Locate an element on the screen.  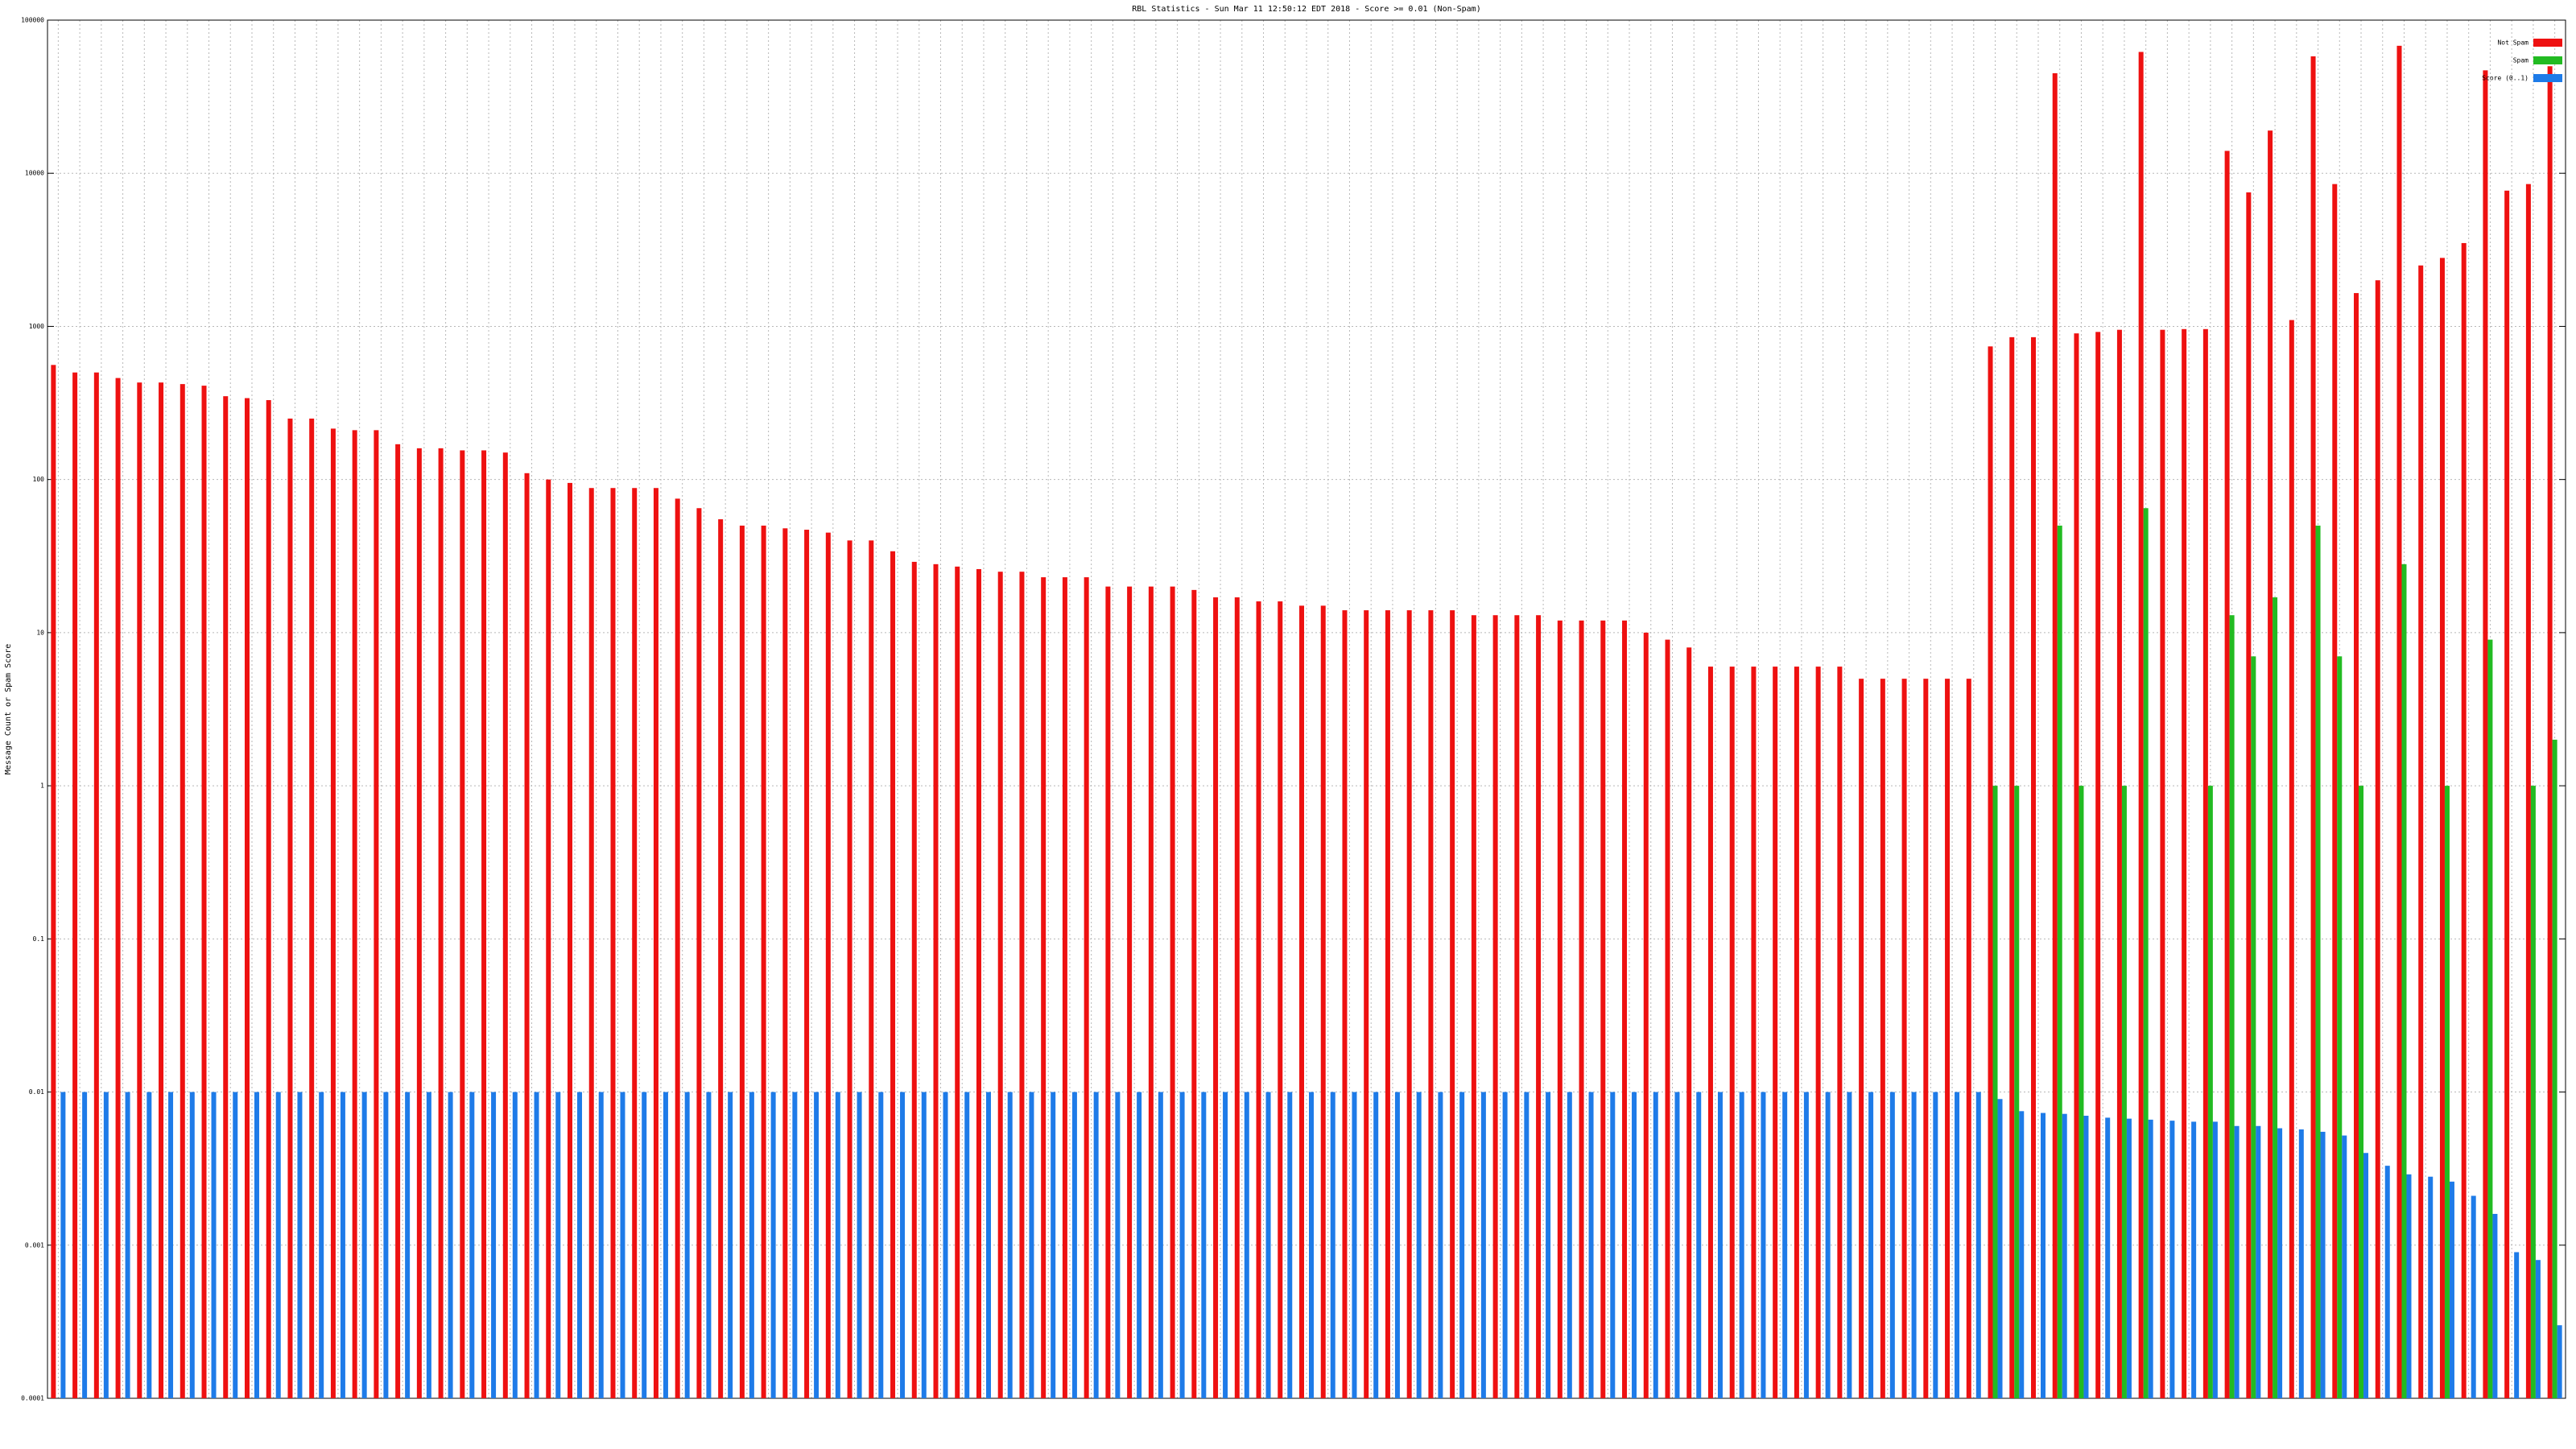
y-axis-label: Message Count or Spam Score is located at coordinates (8, 709).